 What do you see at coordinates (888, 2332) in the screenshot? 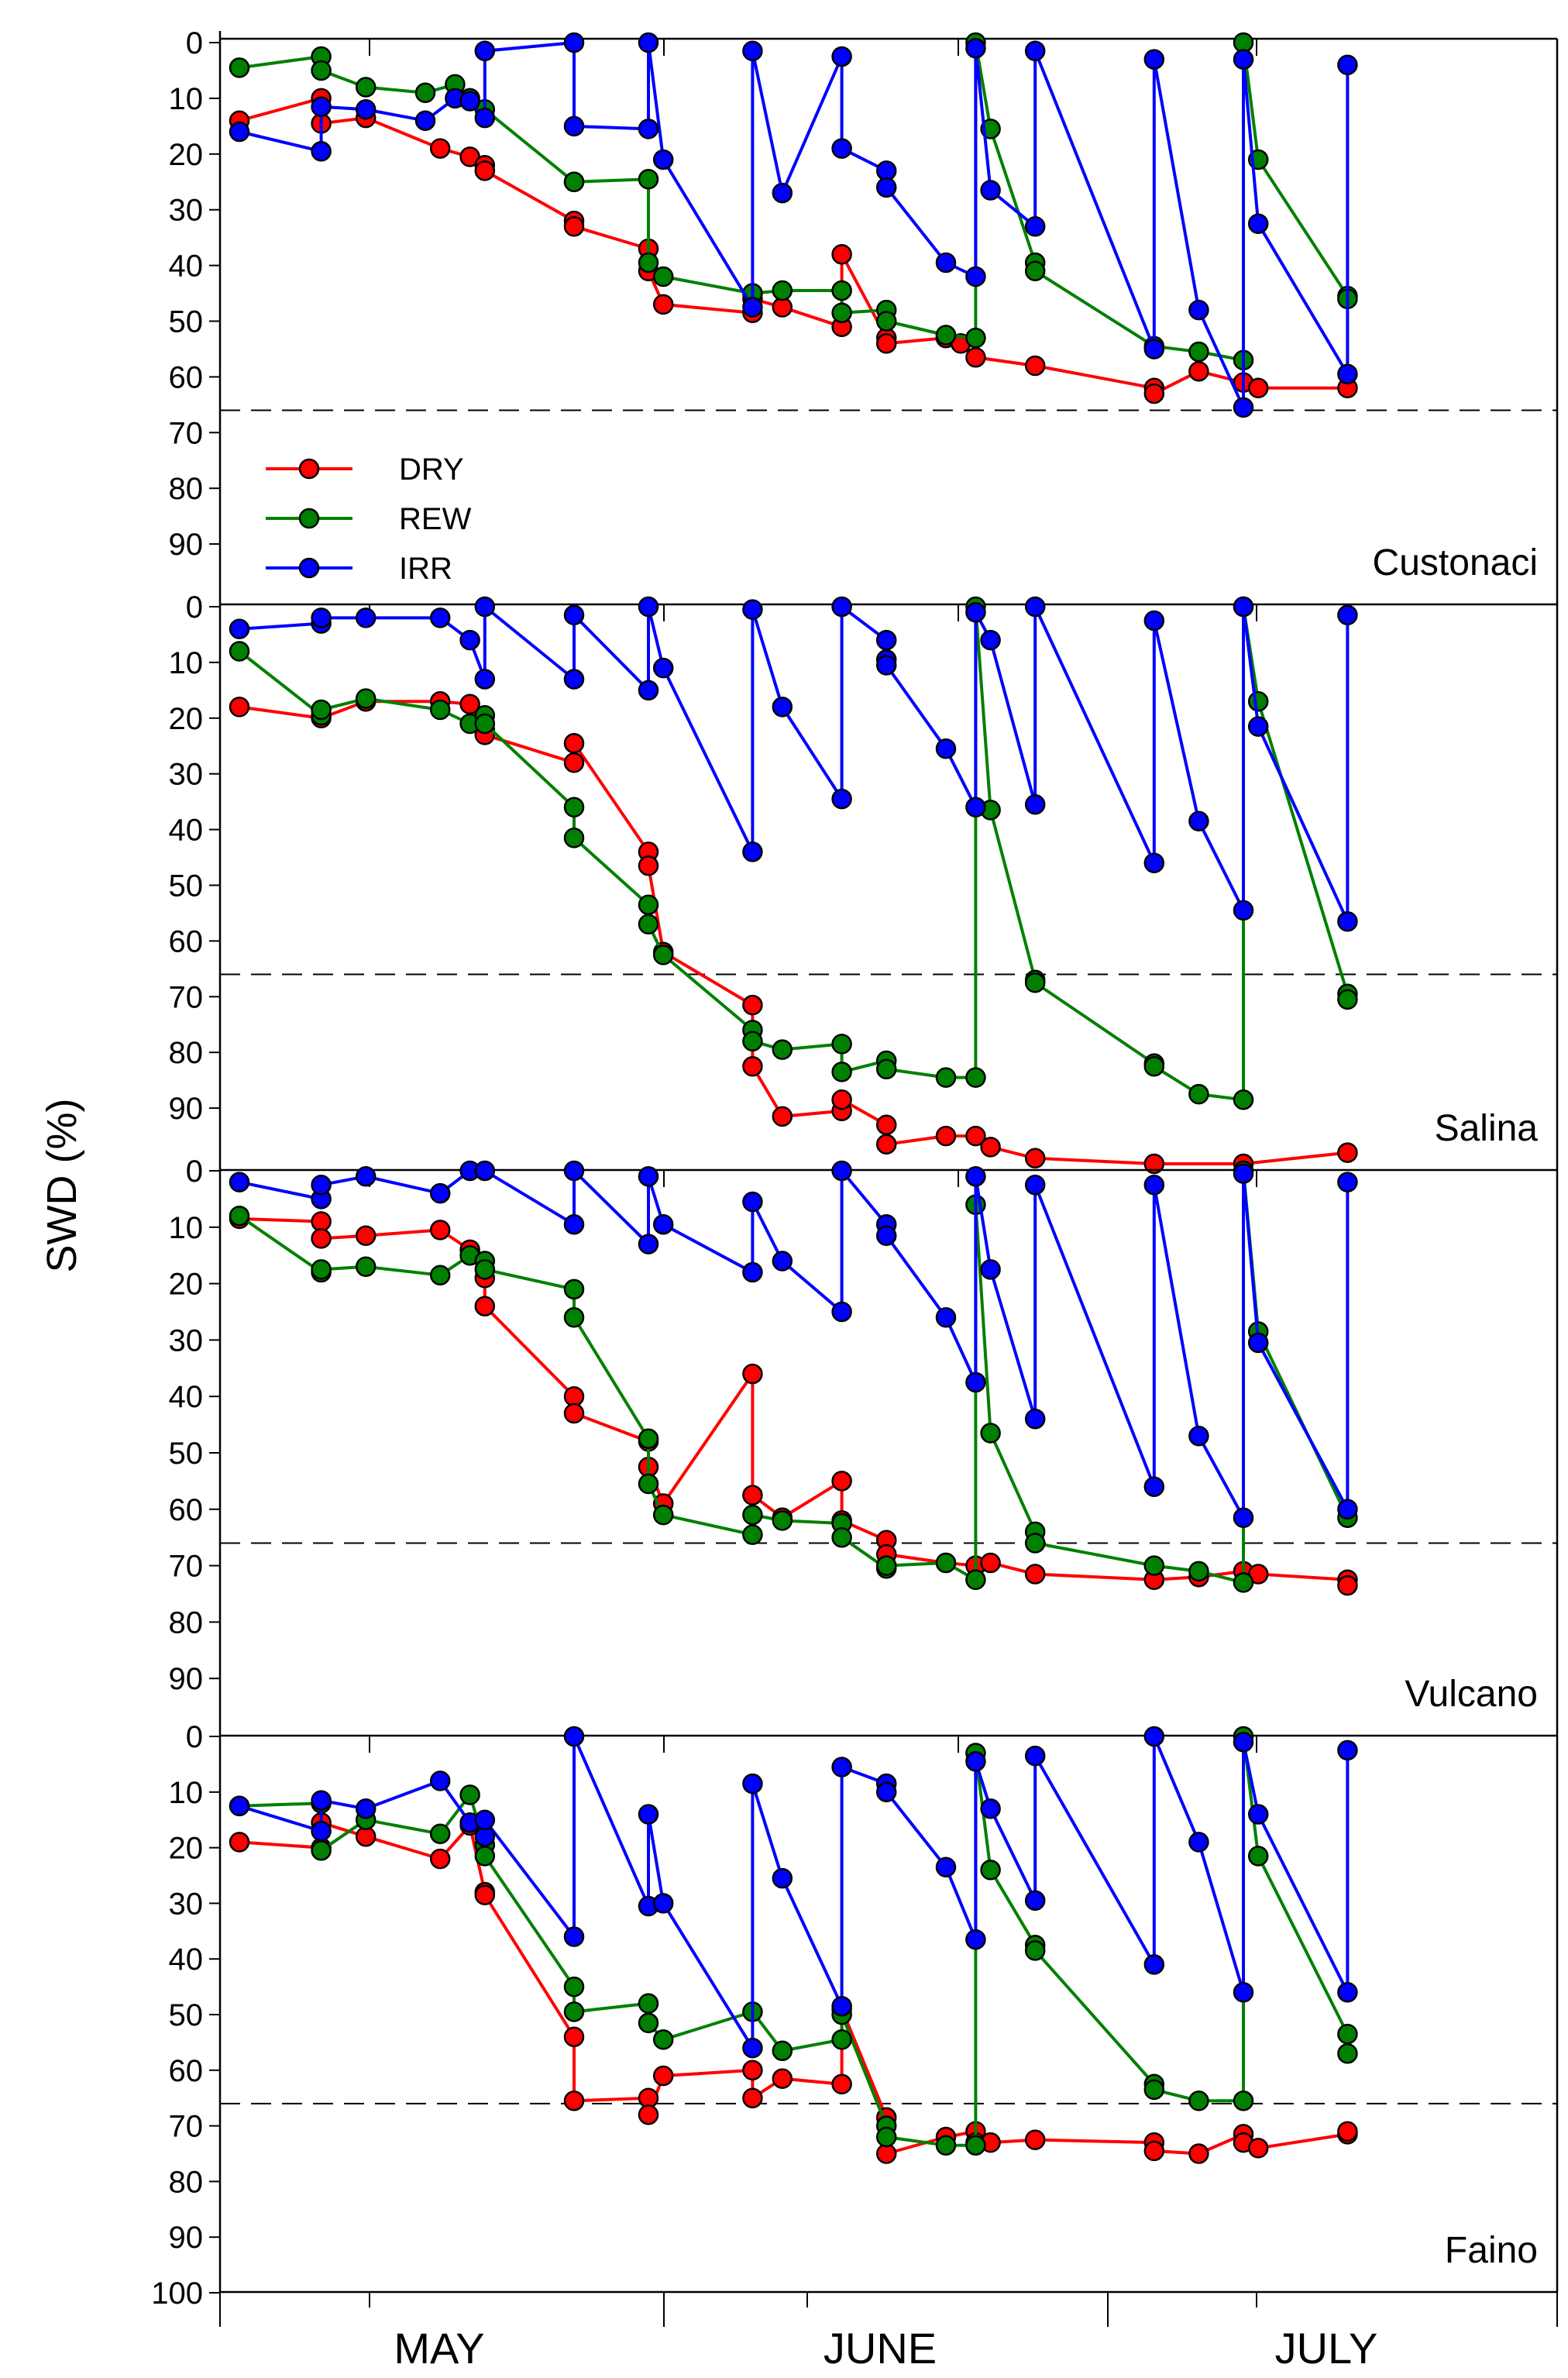
I see `bottom-axis: MAY JUNE JULY` at bounding box center [888, 2332].